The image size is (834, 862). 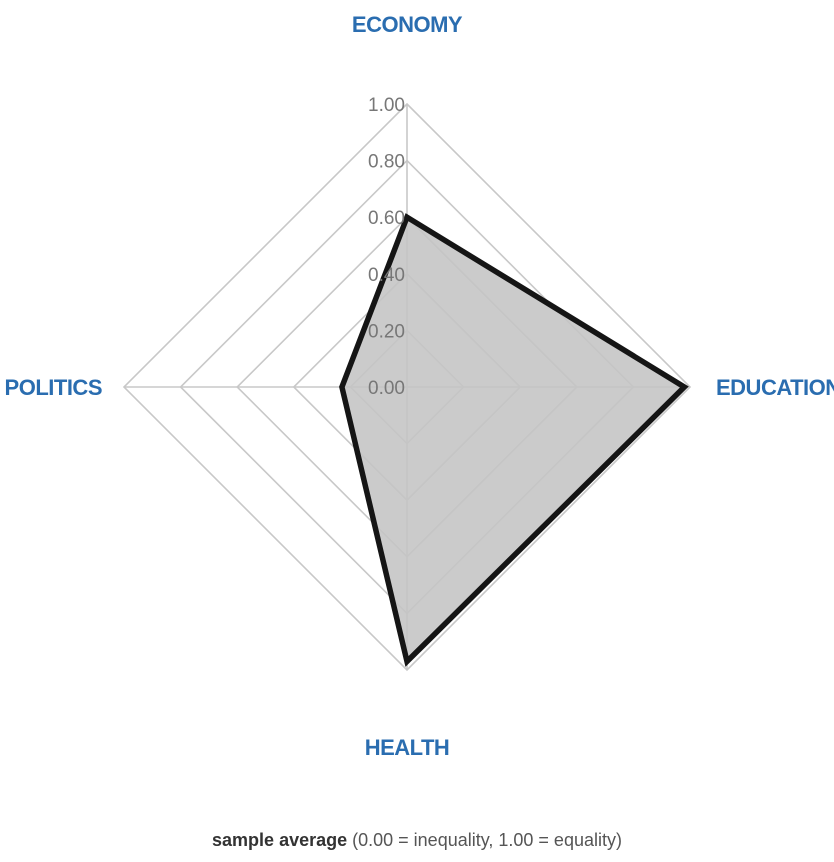 I want to click on tick-label: 0.60, so click(x=386, y=218).